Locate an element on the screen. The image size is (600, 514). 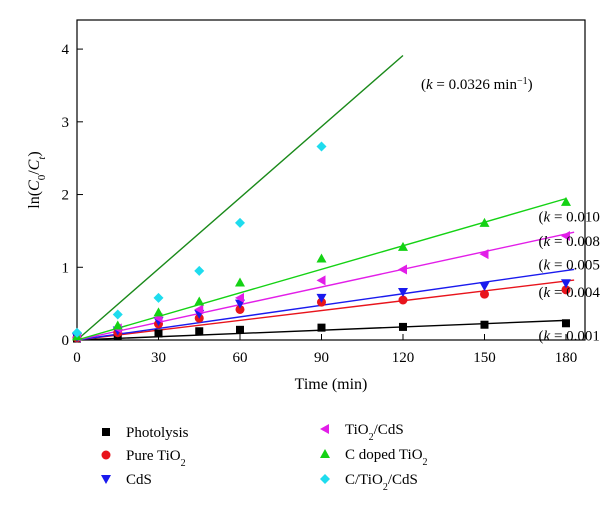
legend-label: C doped TiO2 is located at coordinates (386, 457).